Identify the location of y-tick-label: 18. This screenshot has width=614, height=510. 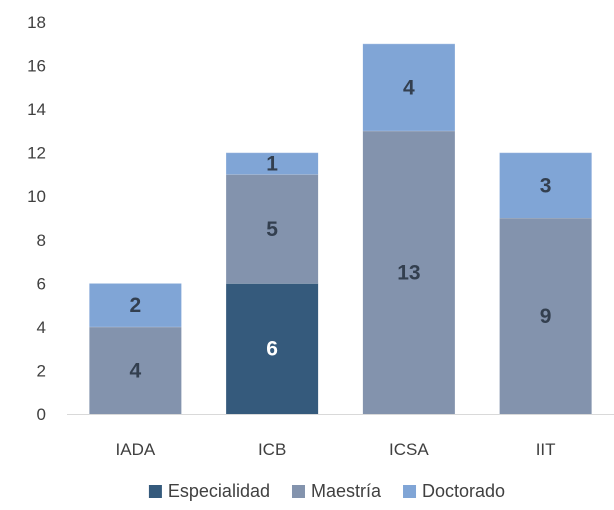
(36, 22).